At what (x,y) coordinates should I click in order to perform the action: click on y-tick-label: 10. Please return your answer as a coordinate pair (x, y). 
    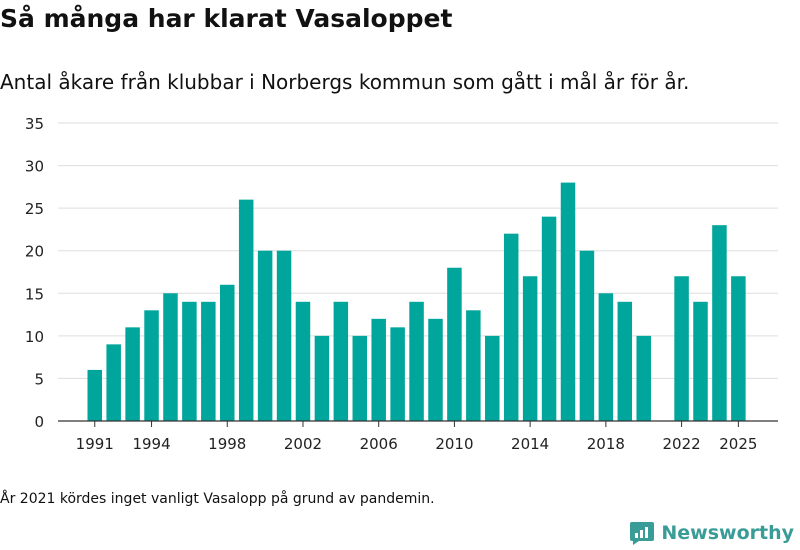
    Looking at the image, I should click on (34, 337).